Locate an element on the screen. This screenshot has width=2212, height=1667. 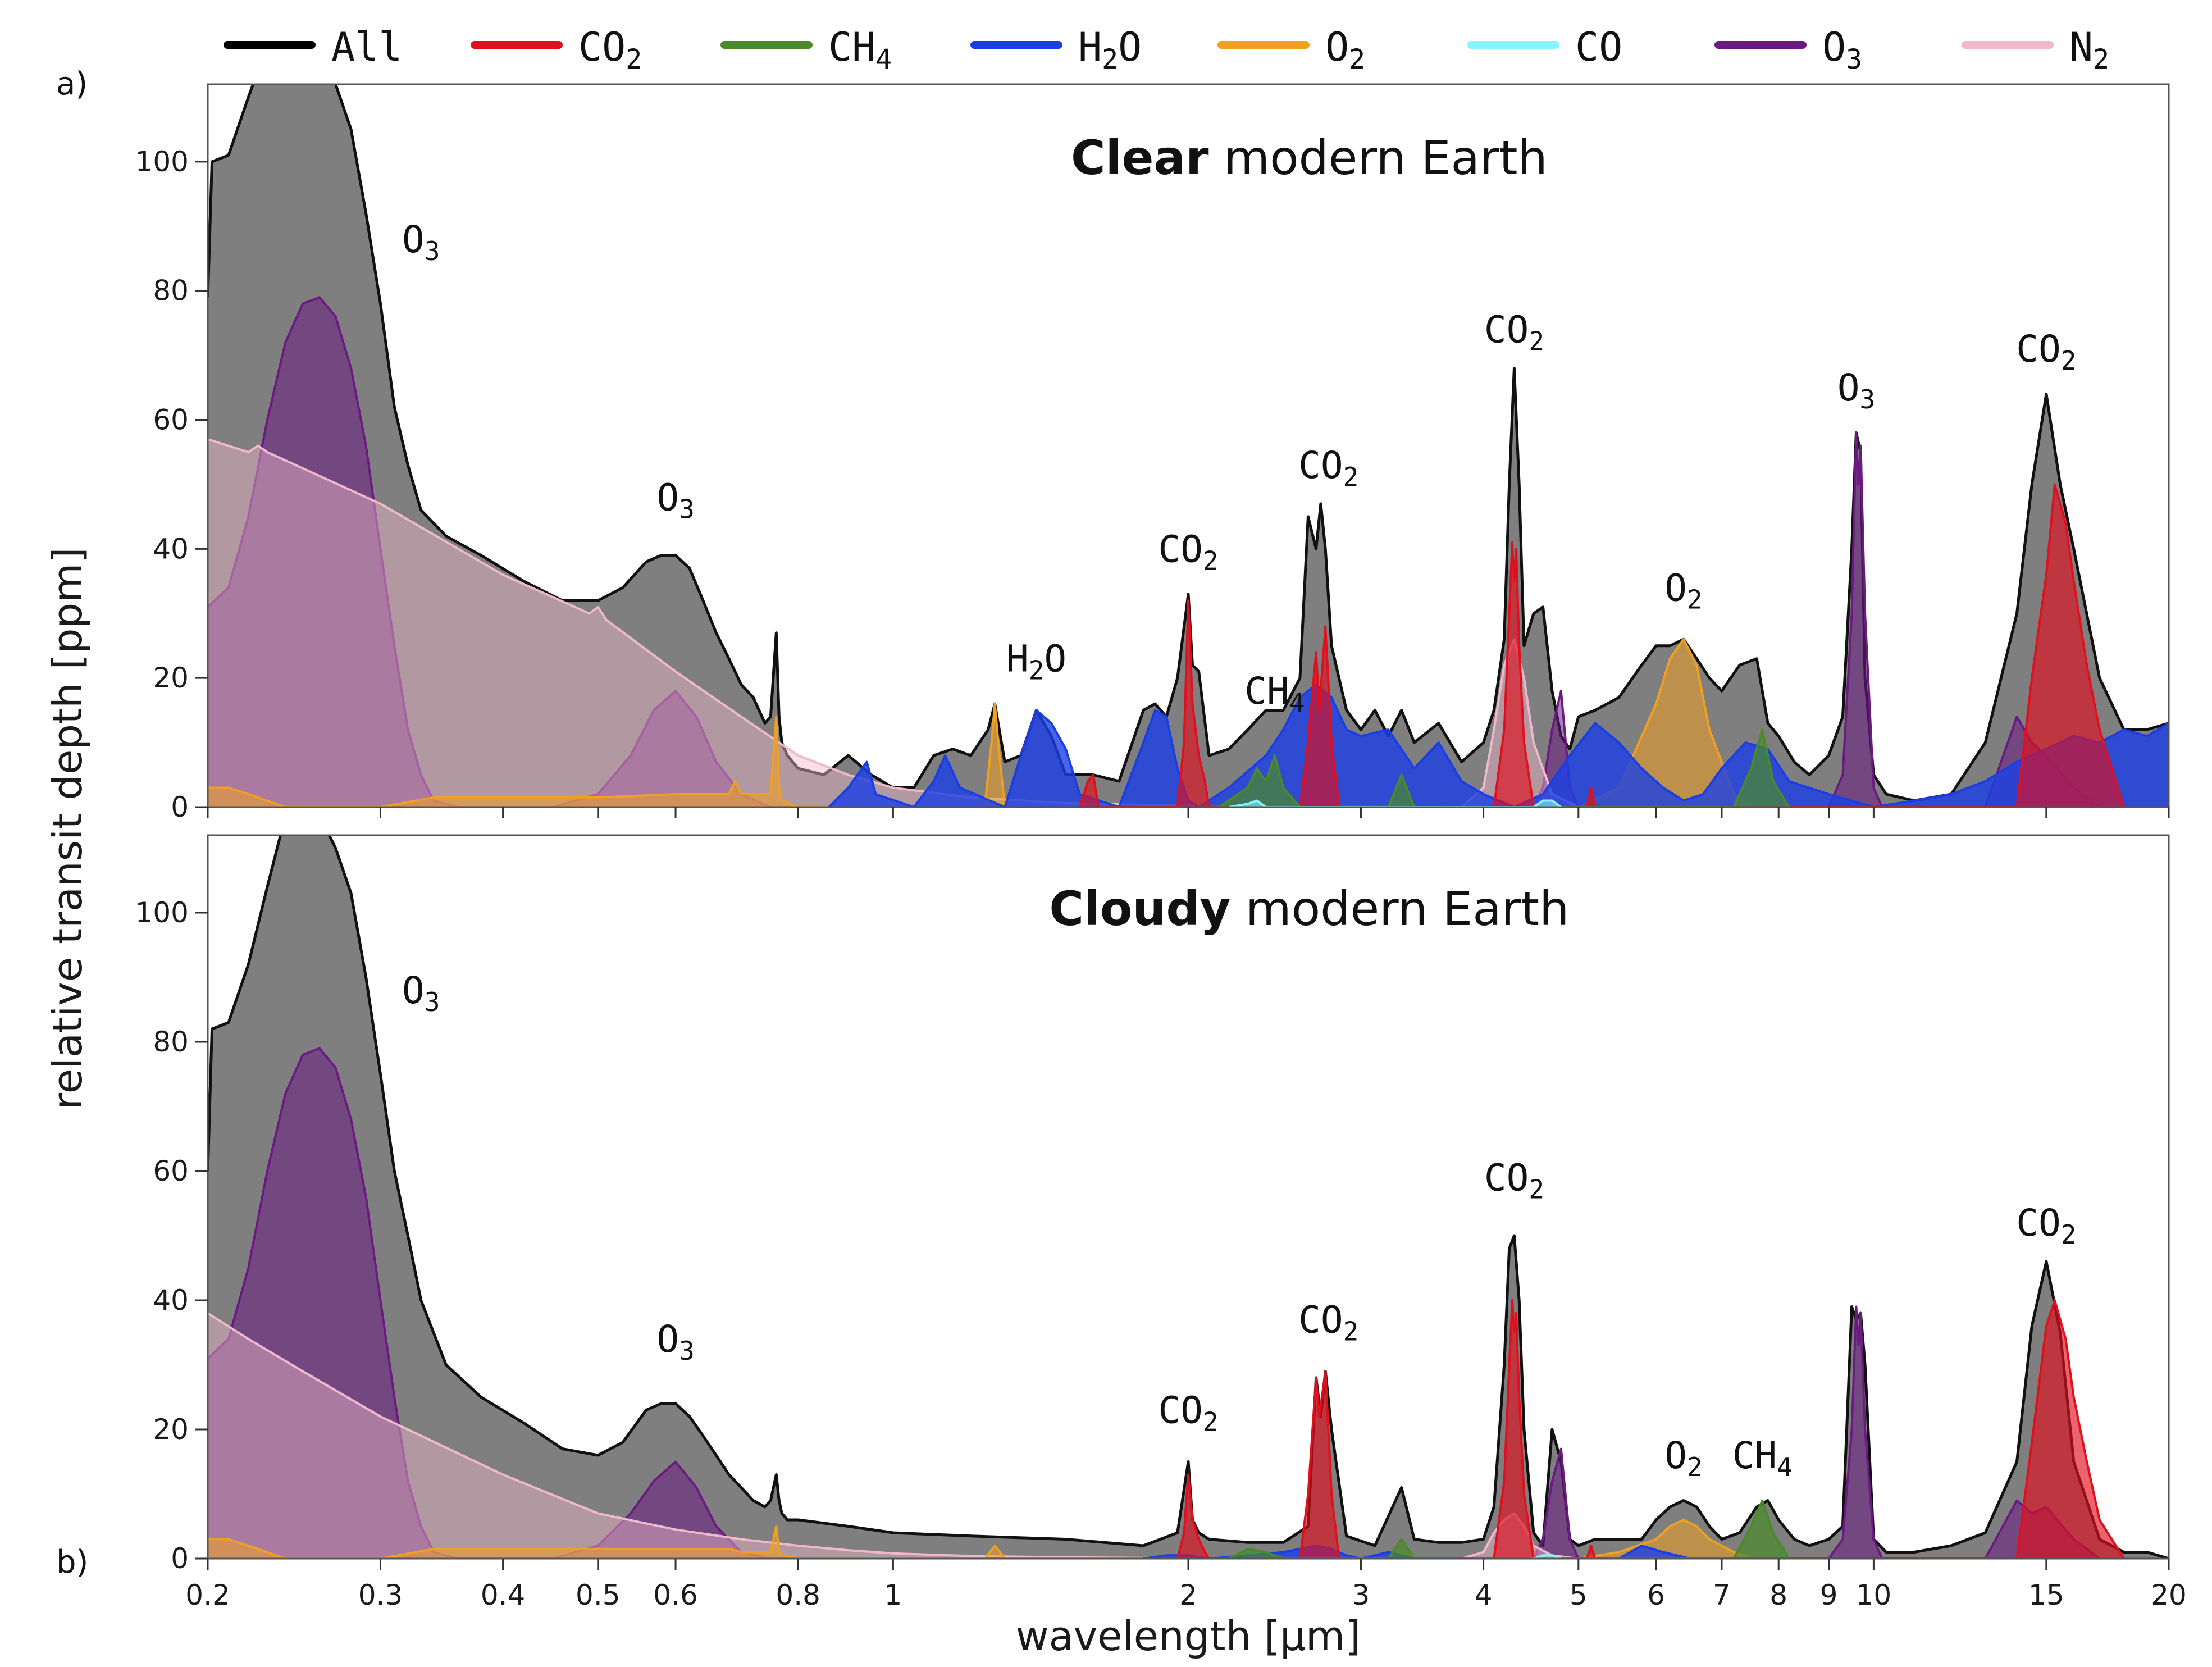
panel-b-x-axis: 0.2 0.3 0.4 0.5 0.6 0.8 1 2 3 4 5 6 7 8 9 10 15 20 is located at coordinates (1186, 1585).